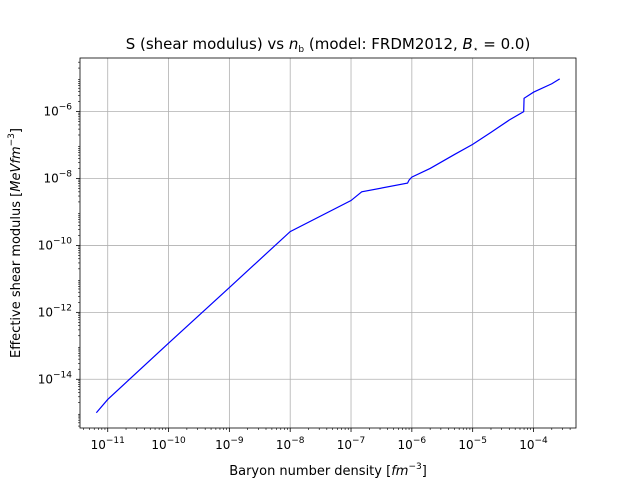 Image resolution: width=640 pixels, height=480 pixels. Describe the element at coordinates (57, 178) in the screenshot. I see `y-tick-label: 10⁻⁸` at that location.